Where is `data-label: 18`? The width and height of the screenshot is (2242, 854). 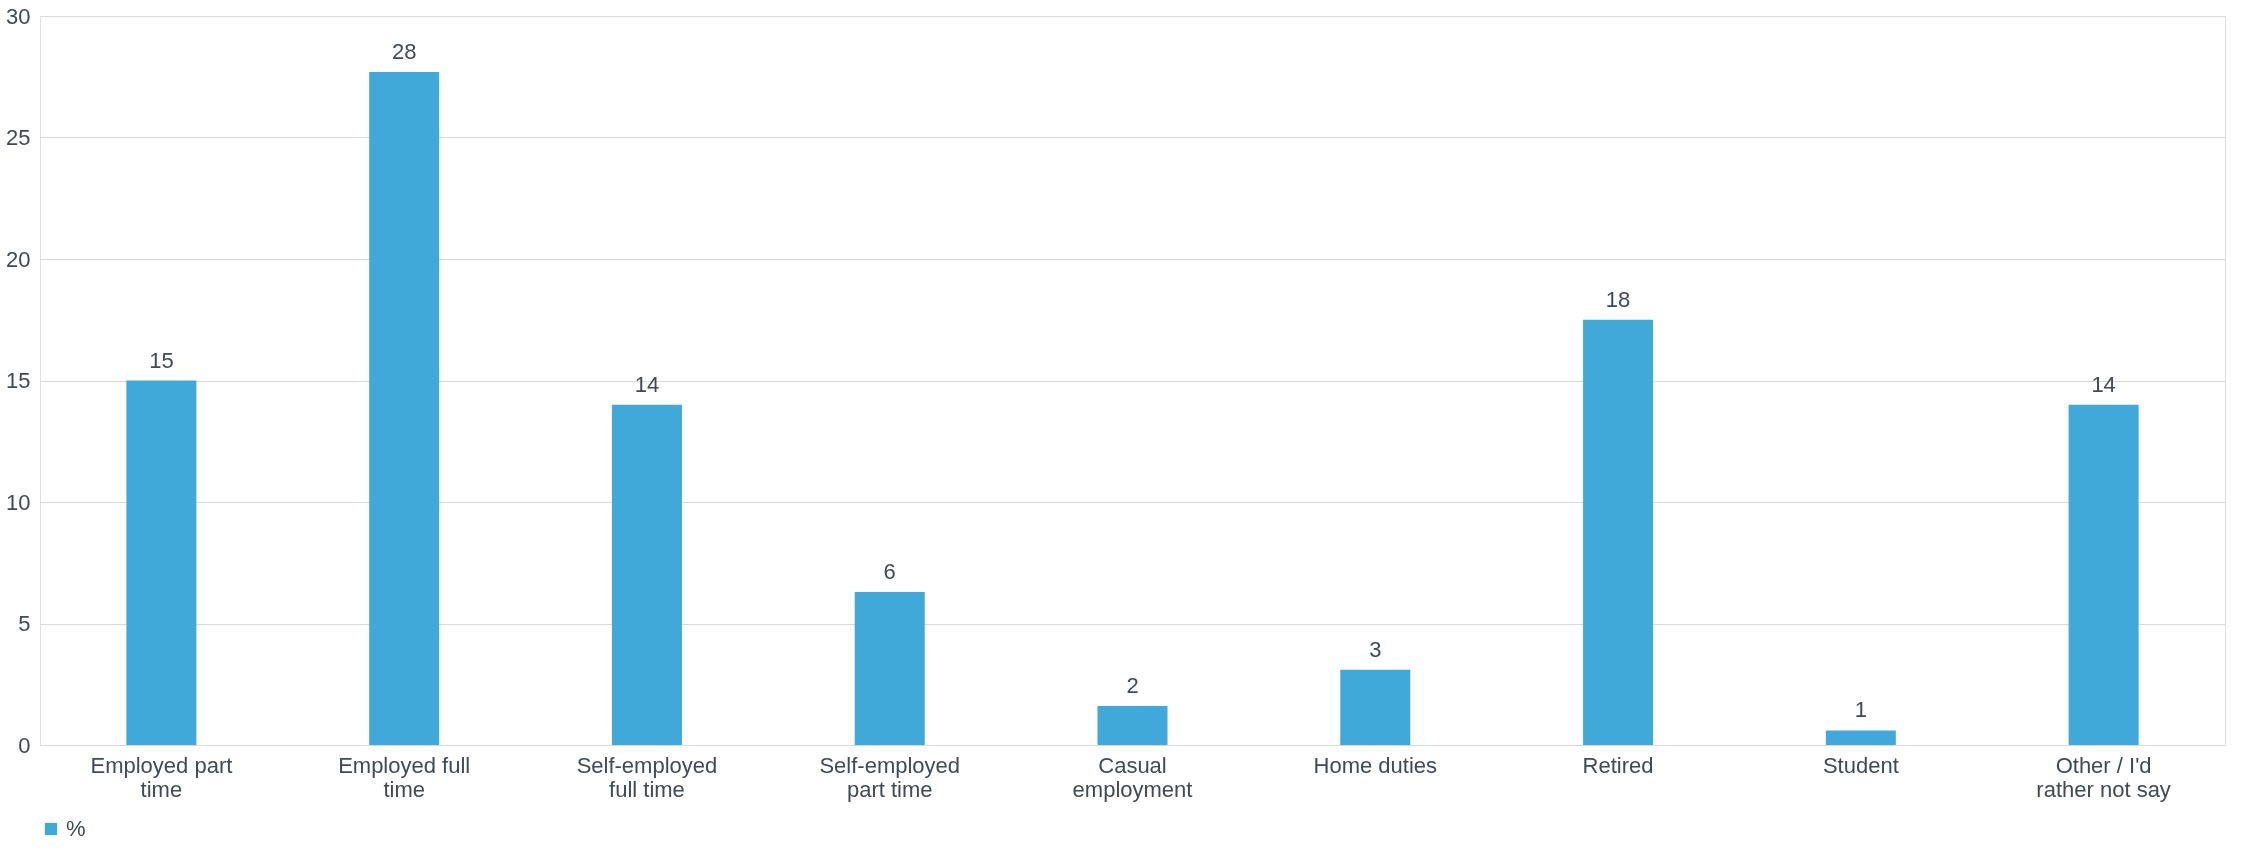
data-label: 18 is located at coordinates (1618, 299).